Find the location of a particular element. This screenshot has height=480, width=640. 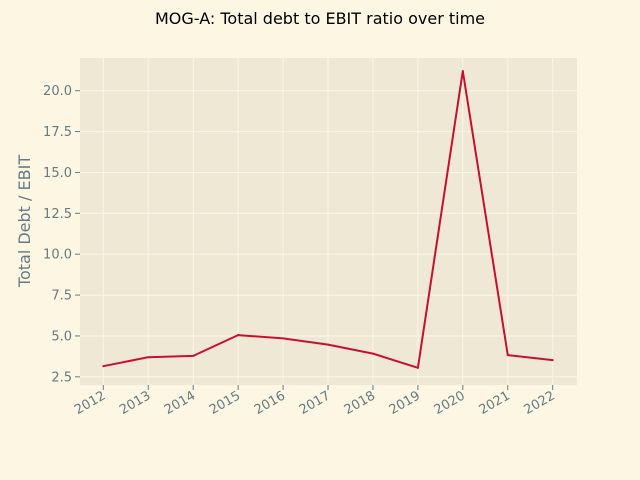

x-tick-label: 2022 is located at coordinates (540, 403).